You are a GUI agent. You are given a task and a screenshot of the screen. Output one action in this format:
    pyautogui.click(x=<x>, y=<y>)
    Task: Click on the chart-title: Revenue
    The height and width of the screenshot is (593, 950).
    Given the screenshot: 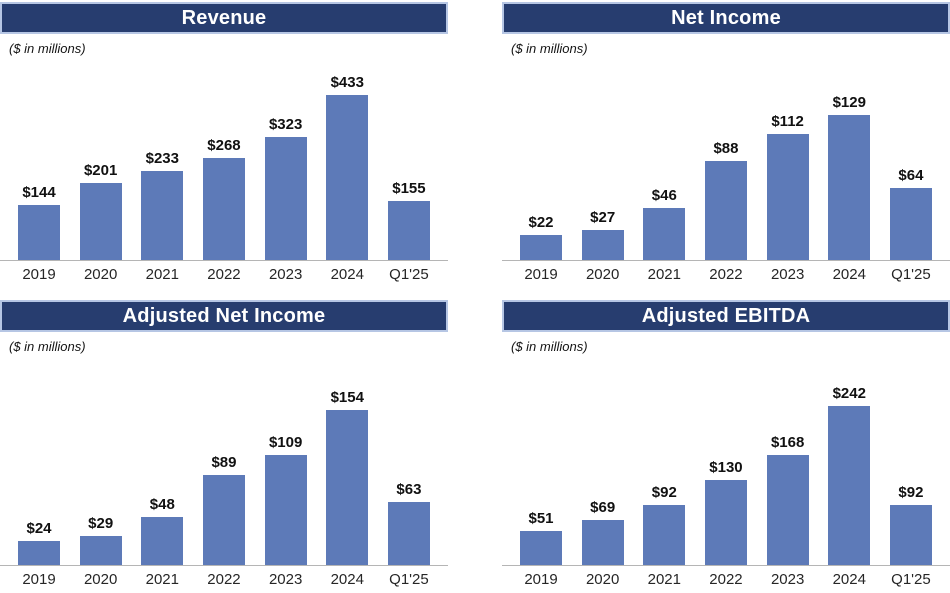 What is the action you would take?
    pyautogui.click(x=224, y=18)
    